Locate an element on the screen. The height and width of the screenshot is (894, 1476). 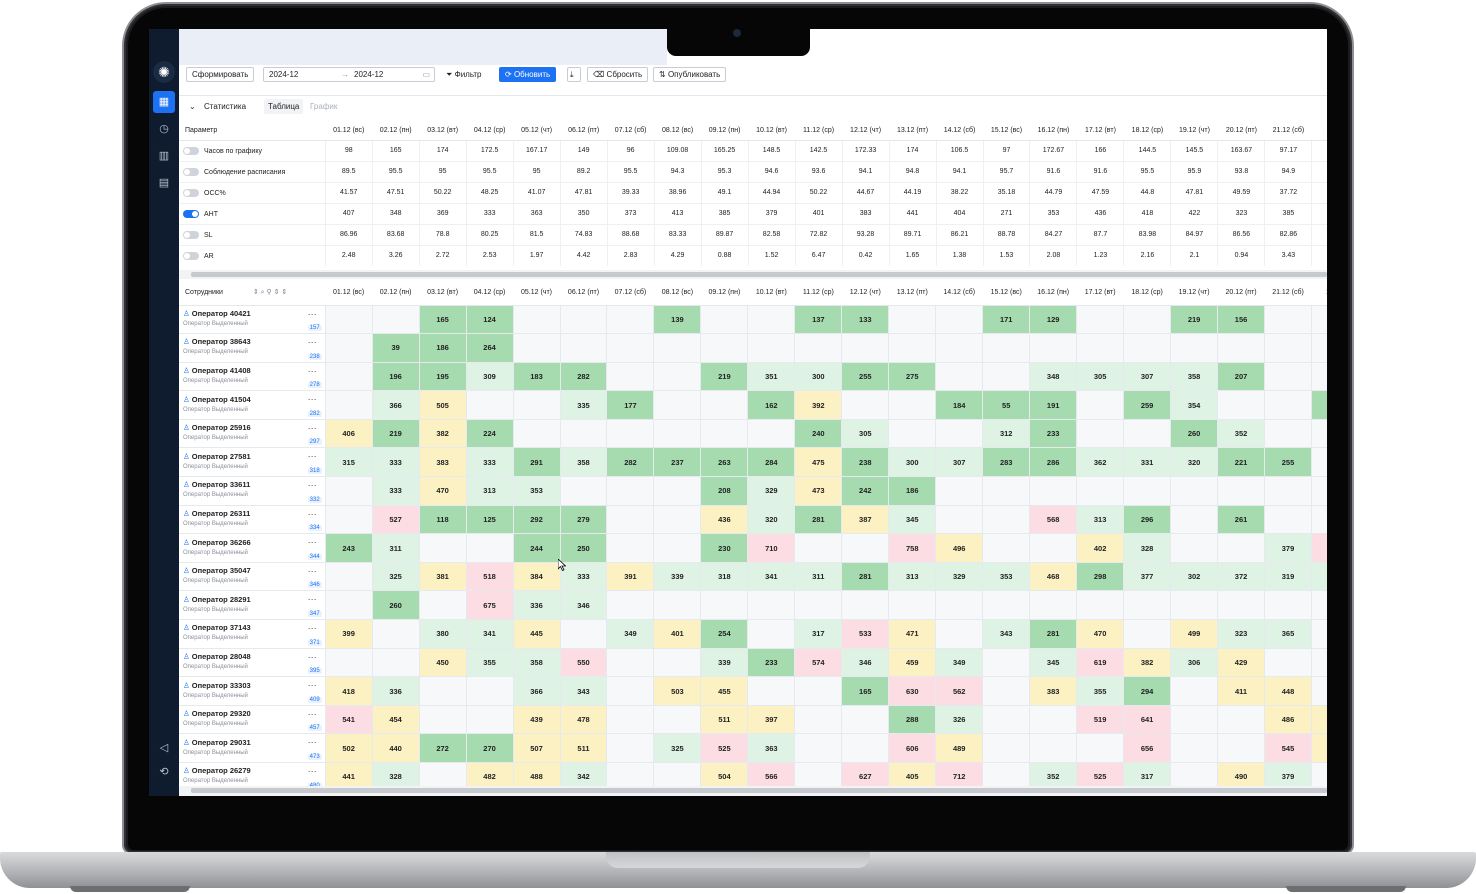
schedule-cell: 343 is located at coordinates (583, 691).